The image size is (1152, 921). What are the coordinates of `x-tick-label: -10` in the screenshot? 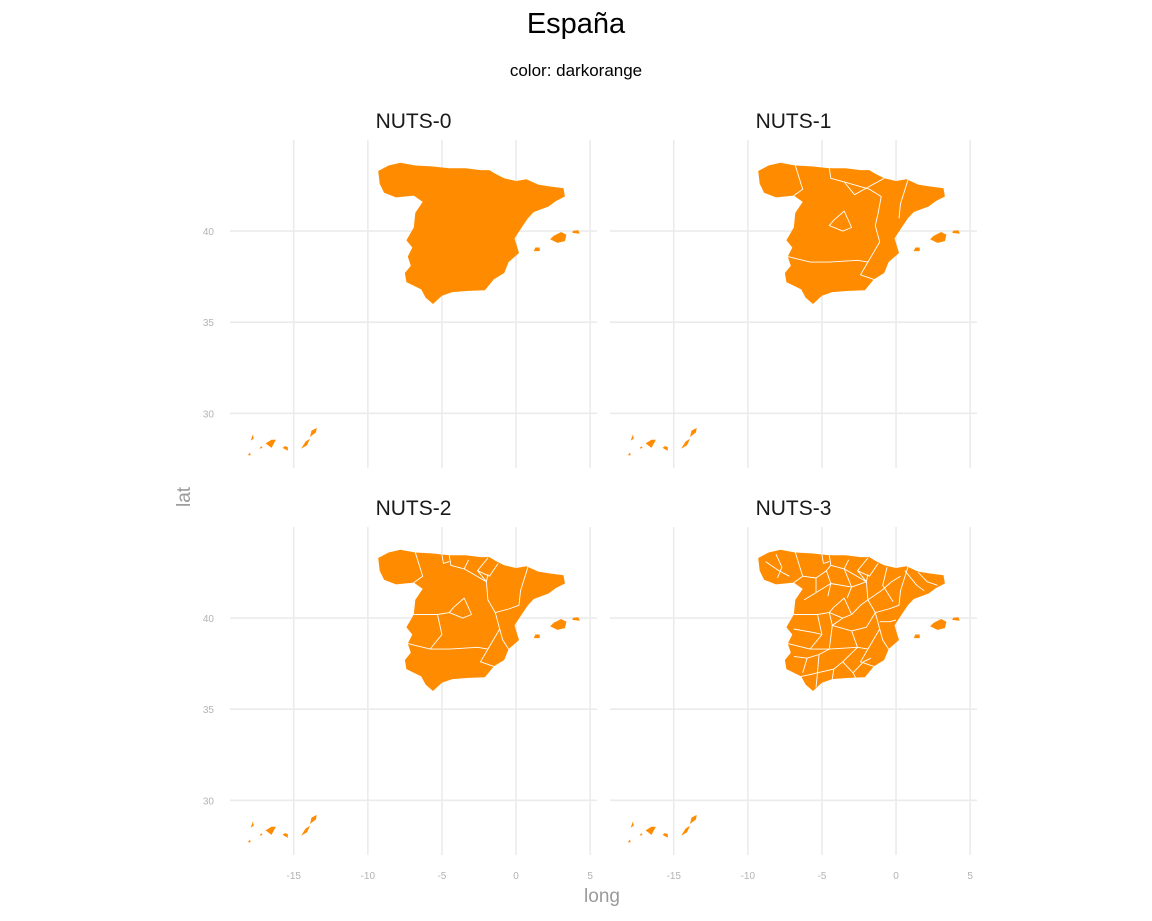 It's located at (368, 876).